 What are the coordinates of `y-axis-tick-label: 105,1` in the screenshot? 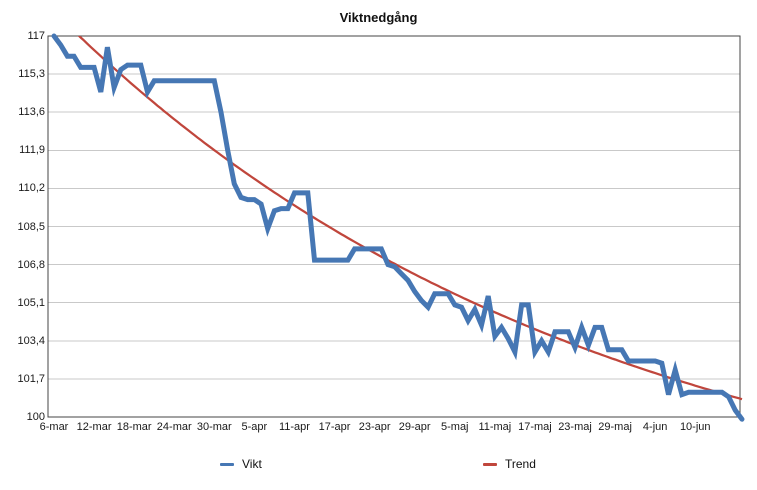 It's located at (31, 302).